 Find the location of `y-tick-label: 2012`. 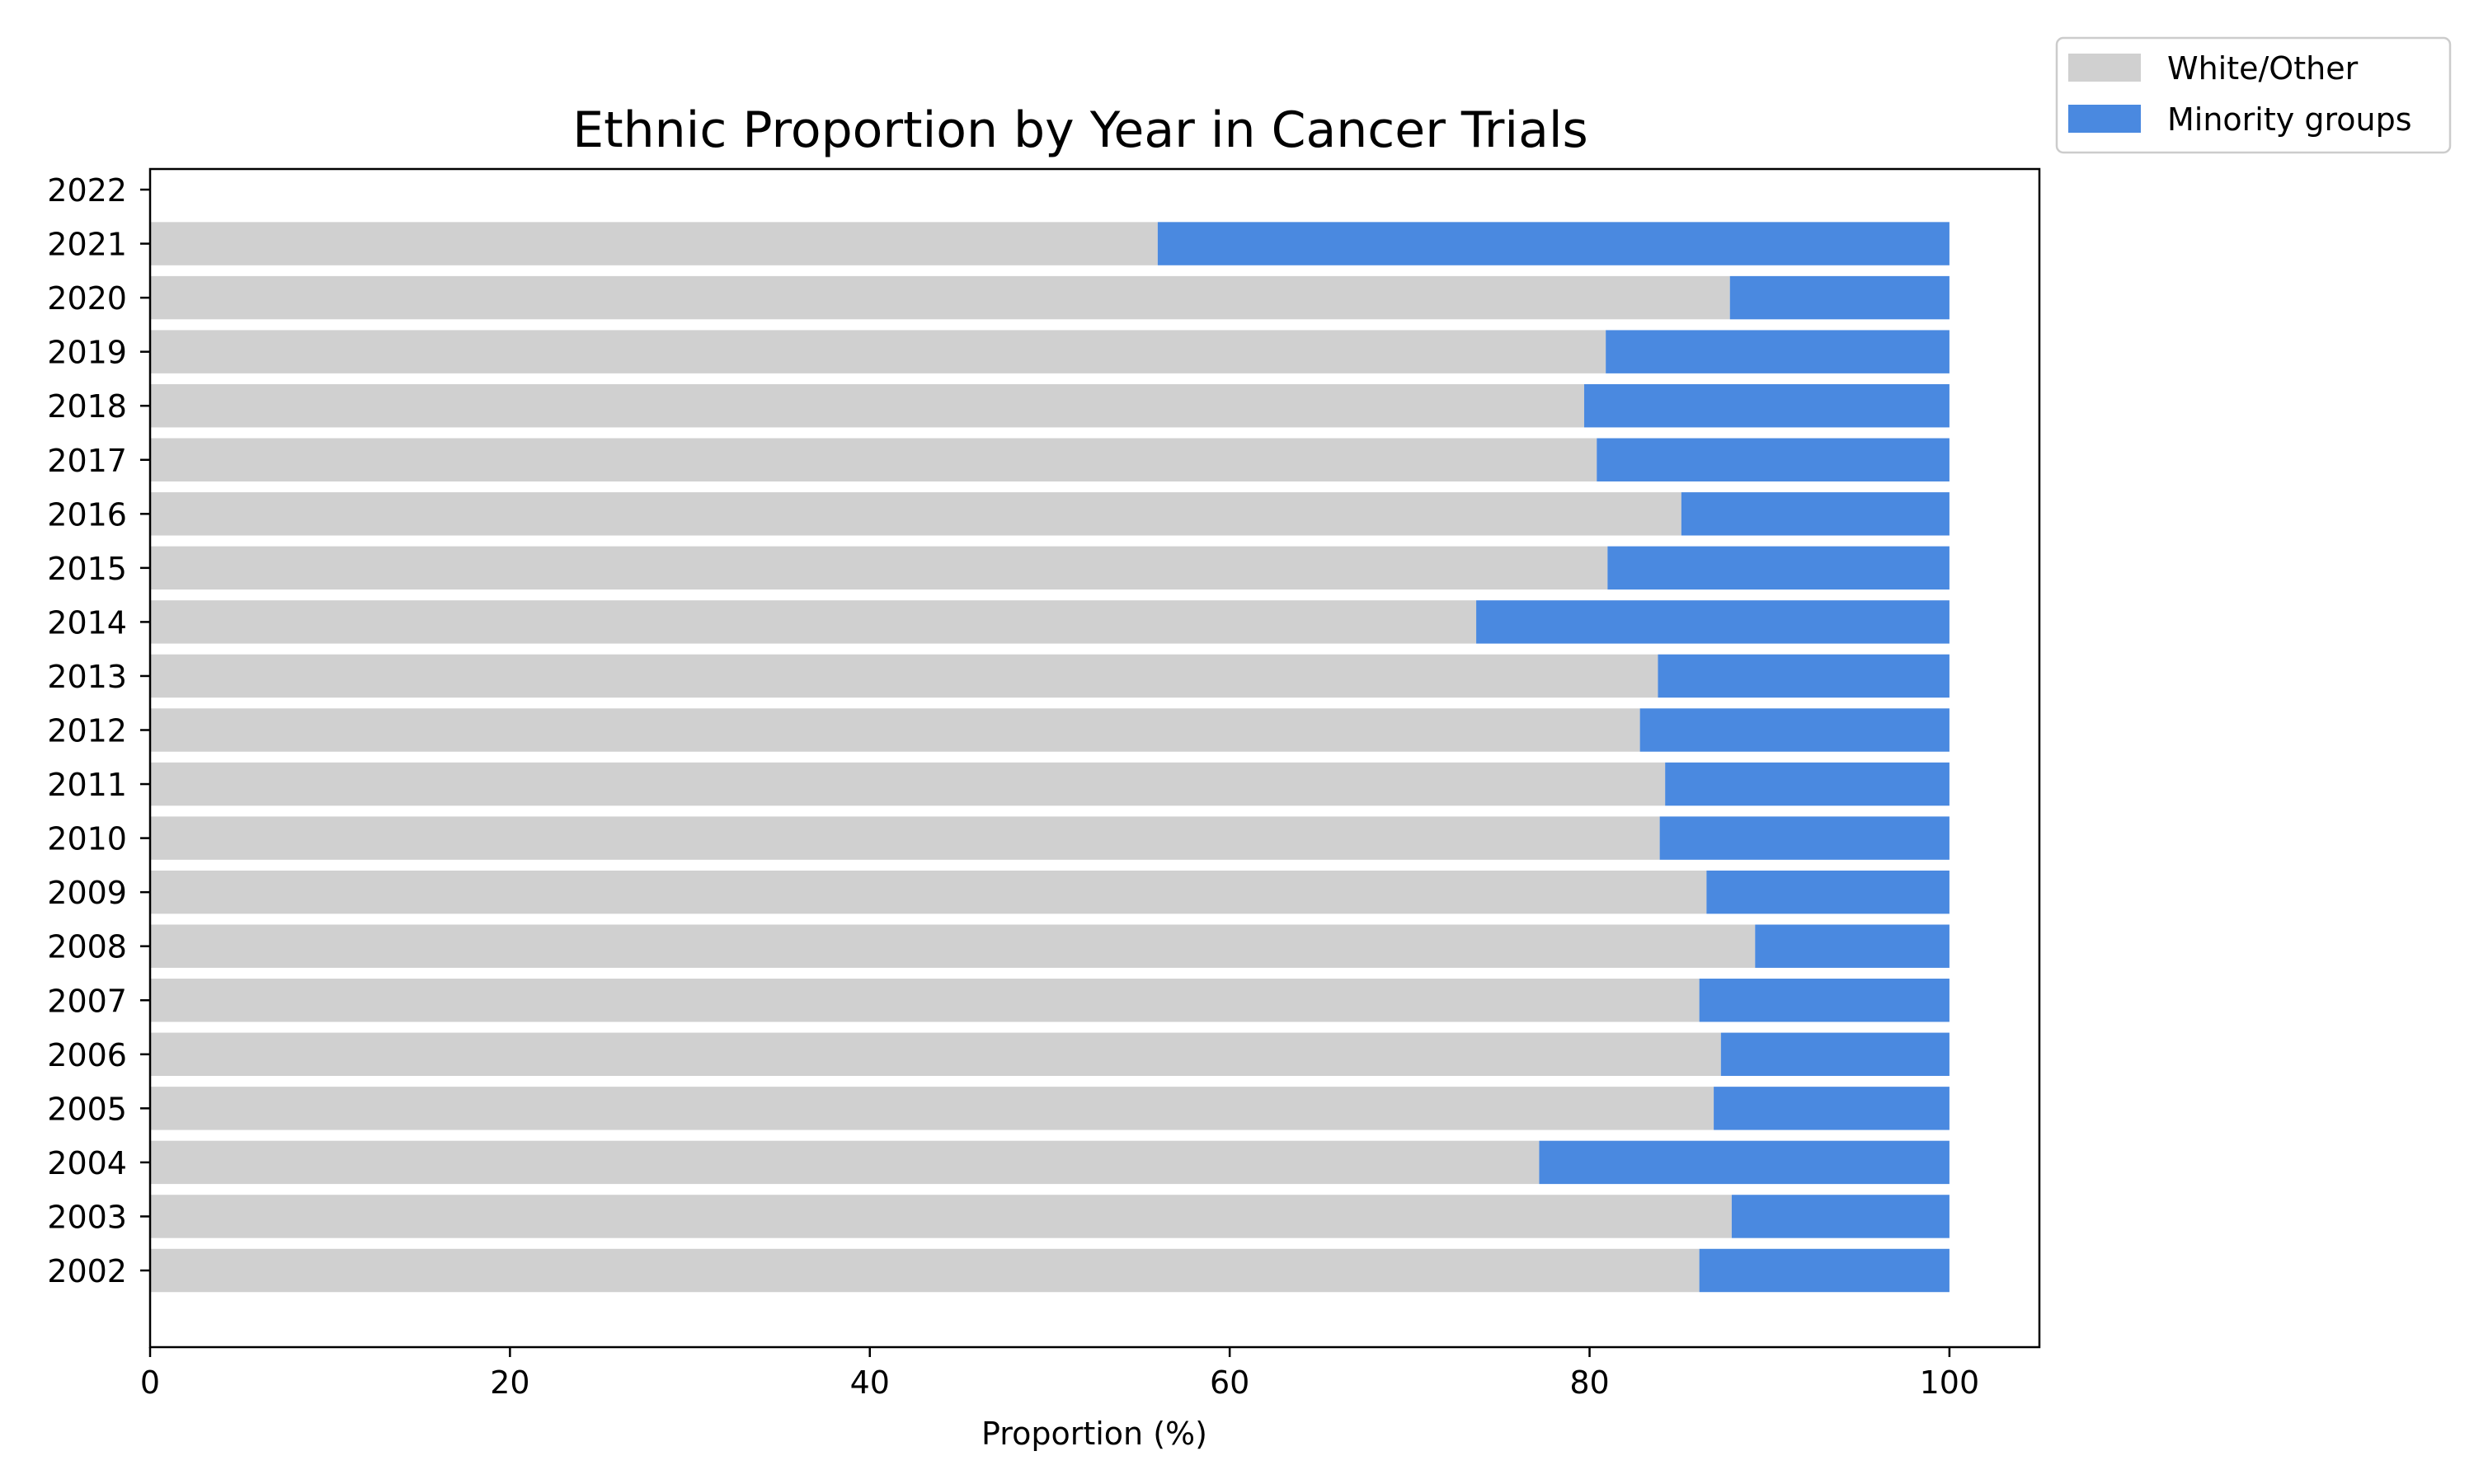

y-tick-label: 2012 is located at coordinates (87, 731).